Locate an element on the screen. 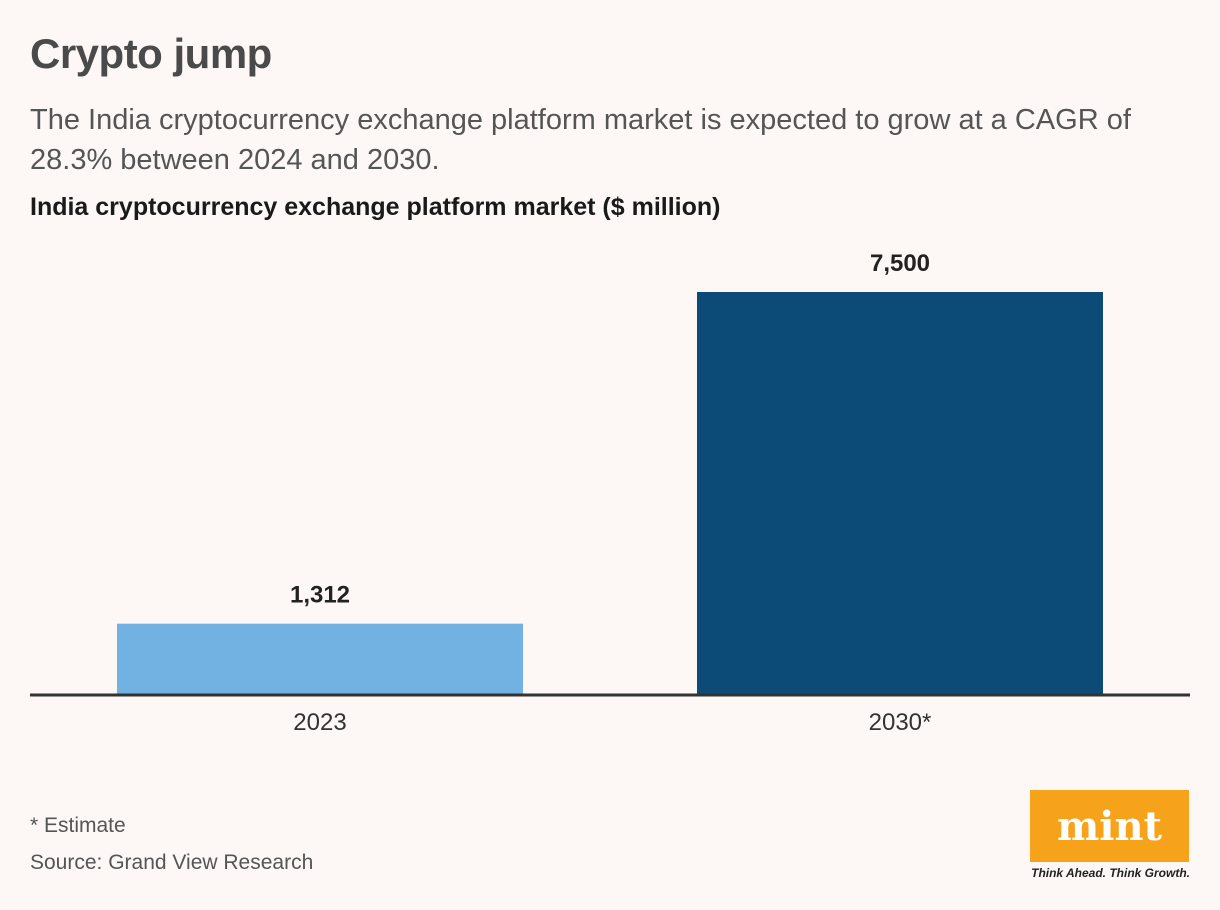  logo-text: mint is located at coordinates (1109, 826).